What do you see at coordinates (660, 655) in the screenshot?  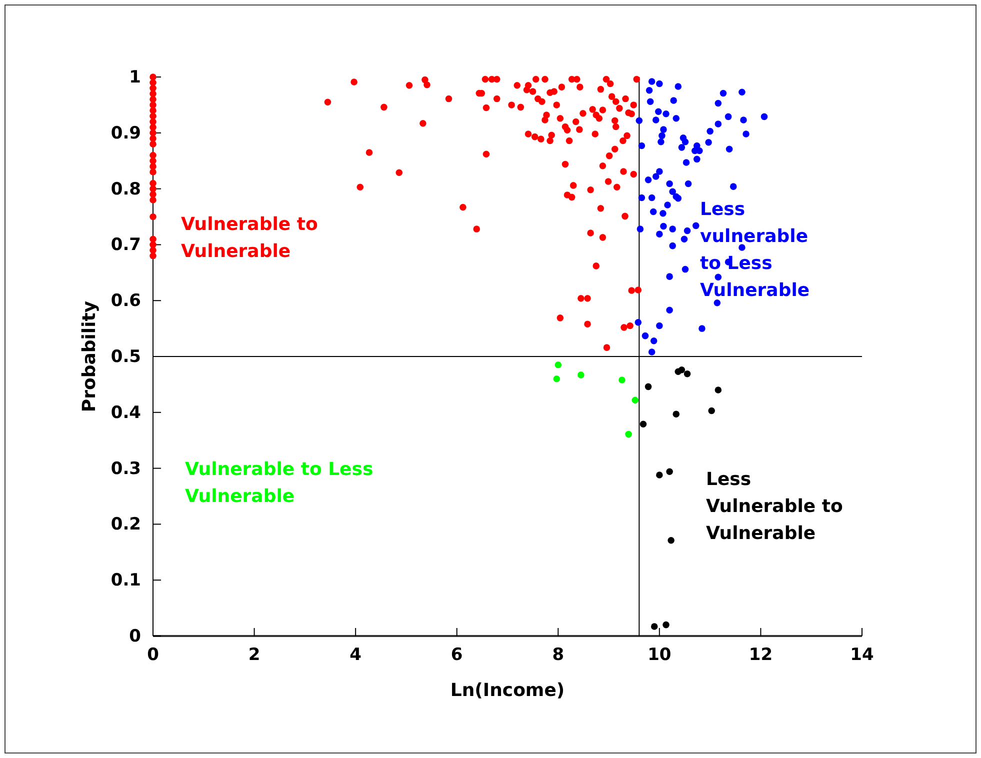 I see `x-tick-label: 10` at bounding box center [660, 655].